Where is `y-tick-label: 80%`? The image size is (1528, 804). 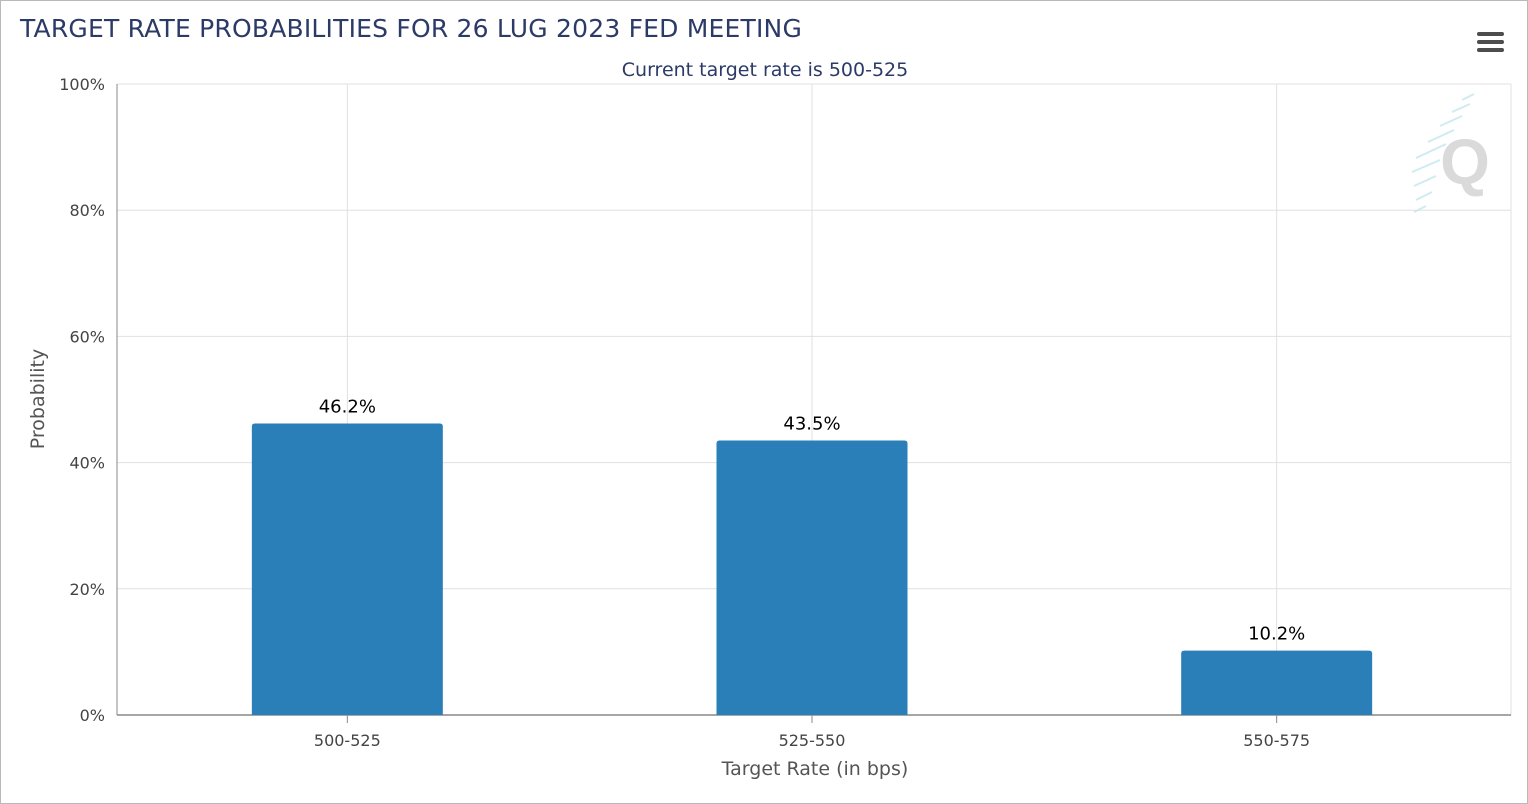
y-tick-label: 80% is located at coordinates (87, 210).